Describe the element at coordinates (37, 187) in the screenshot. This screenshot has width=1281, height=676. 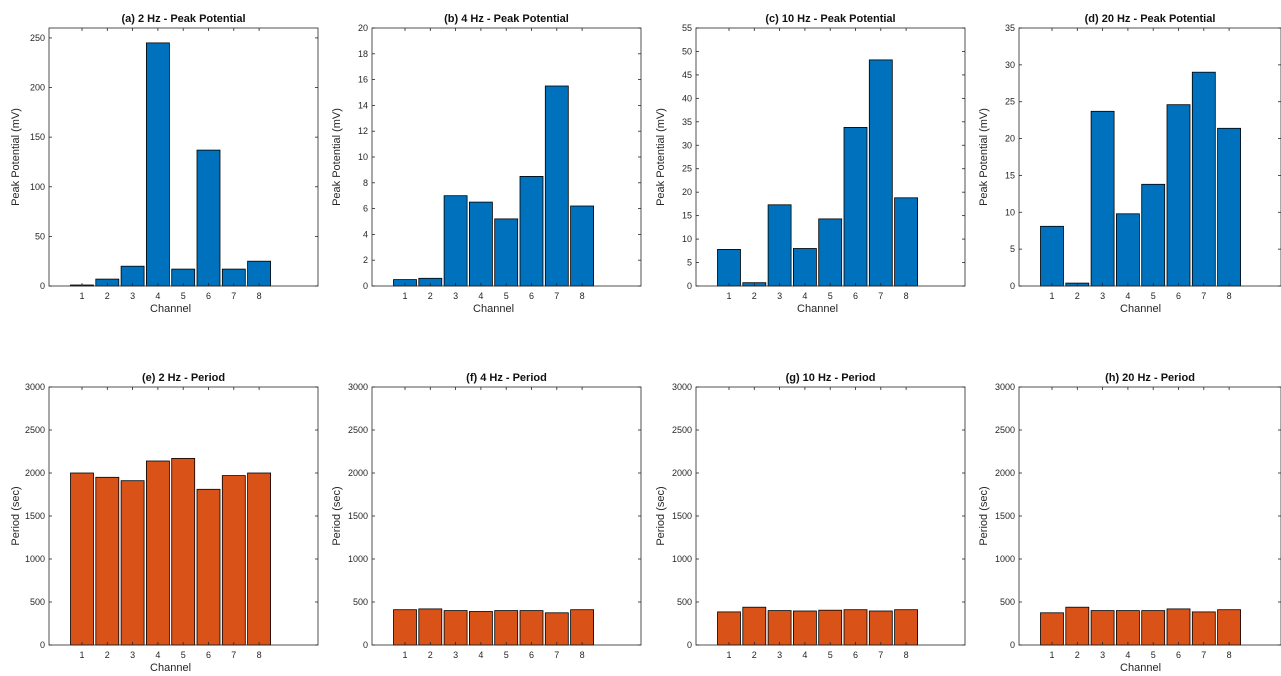
I see `y-tick-label: 100` at that location.